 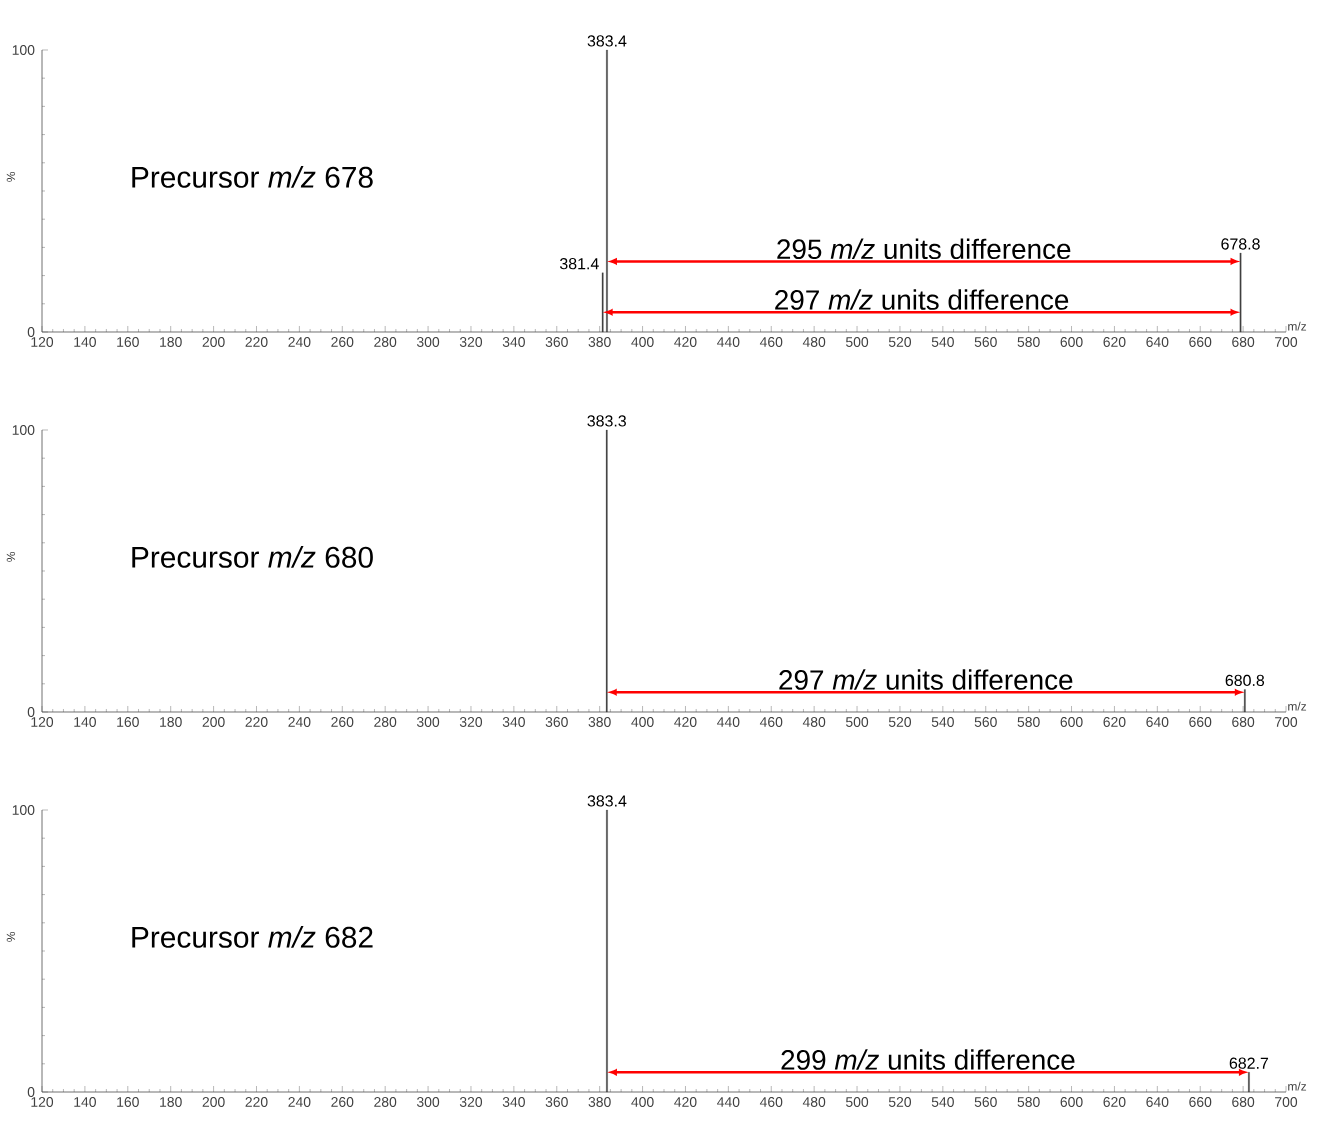 I want to click on text: Precursor m/z 680, so click(x=252, y=556).